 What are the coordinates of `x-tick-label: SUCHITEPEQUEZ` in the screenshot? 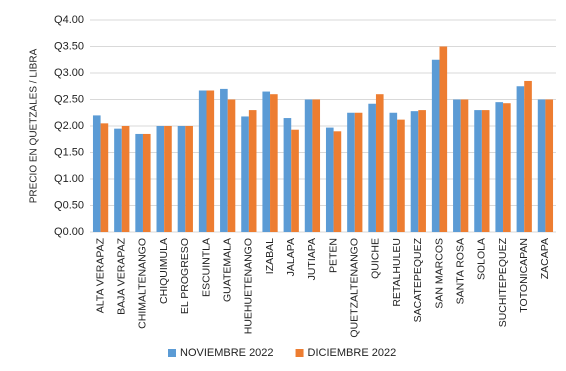 It's located at (503, 282).